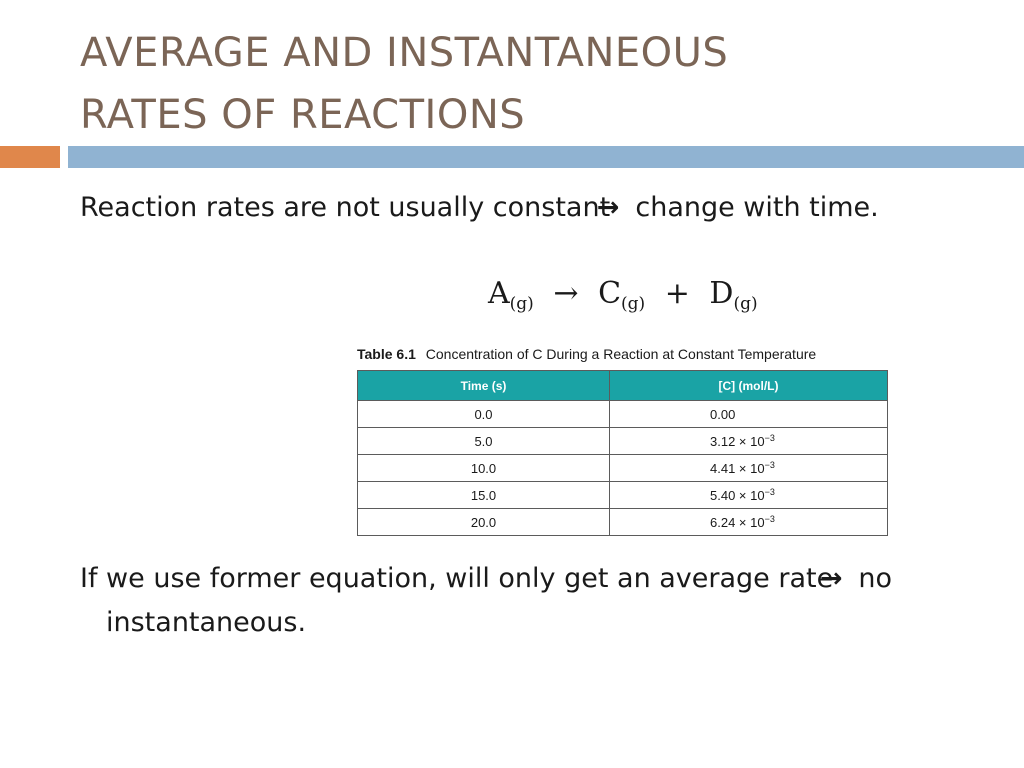 The width and height of the screenshot is (1024, 768). I want to click on header-concentration: [C] (mol/L), so click(748, 385).